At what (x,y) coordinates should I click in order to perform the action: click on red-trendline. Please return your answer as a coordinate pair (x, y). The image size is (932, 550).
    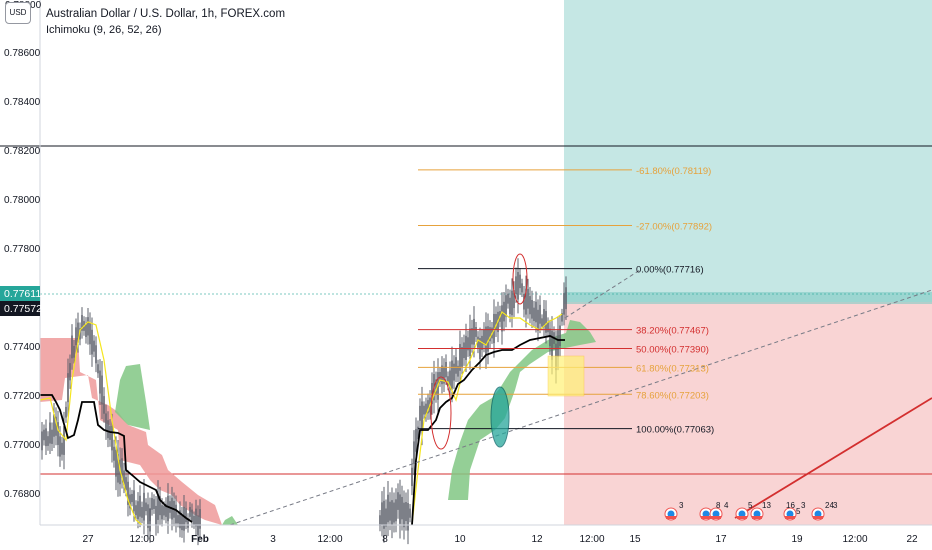
    Looking at the image, I should click on (833, 458).